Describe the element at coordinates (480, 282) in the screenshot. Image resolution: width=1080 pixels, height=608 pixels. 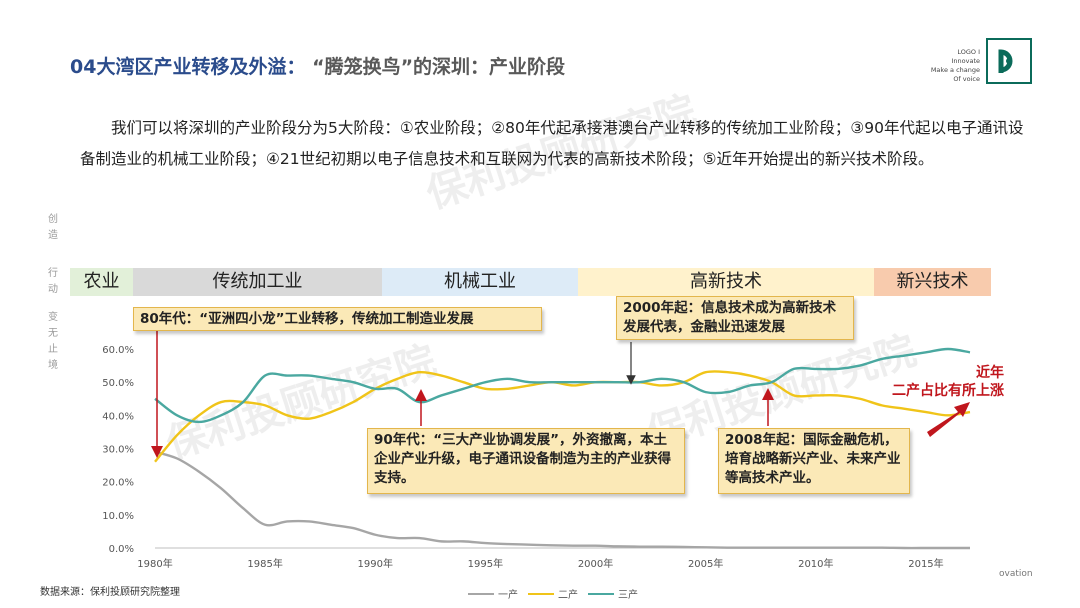
I see `stage-mechanical: 机械工业` at that location.